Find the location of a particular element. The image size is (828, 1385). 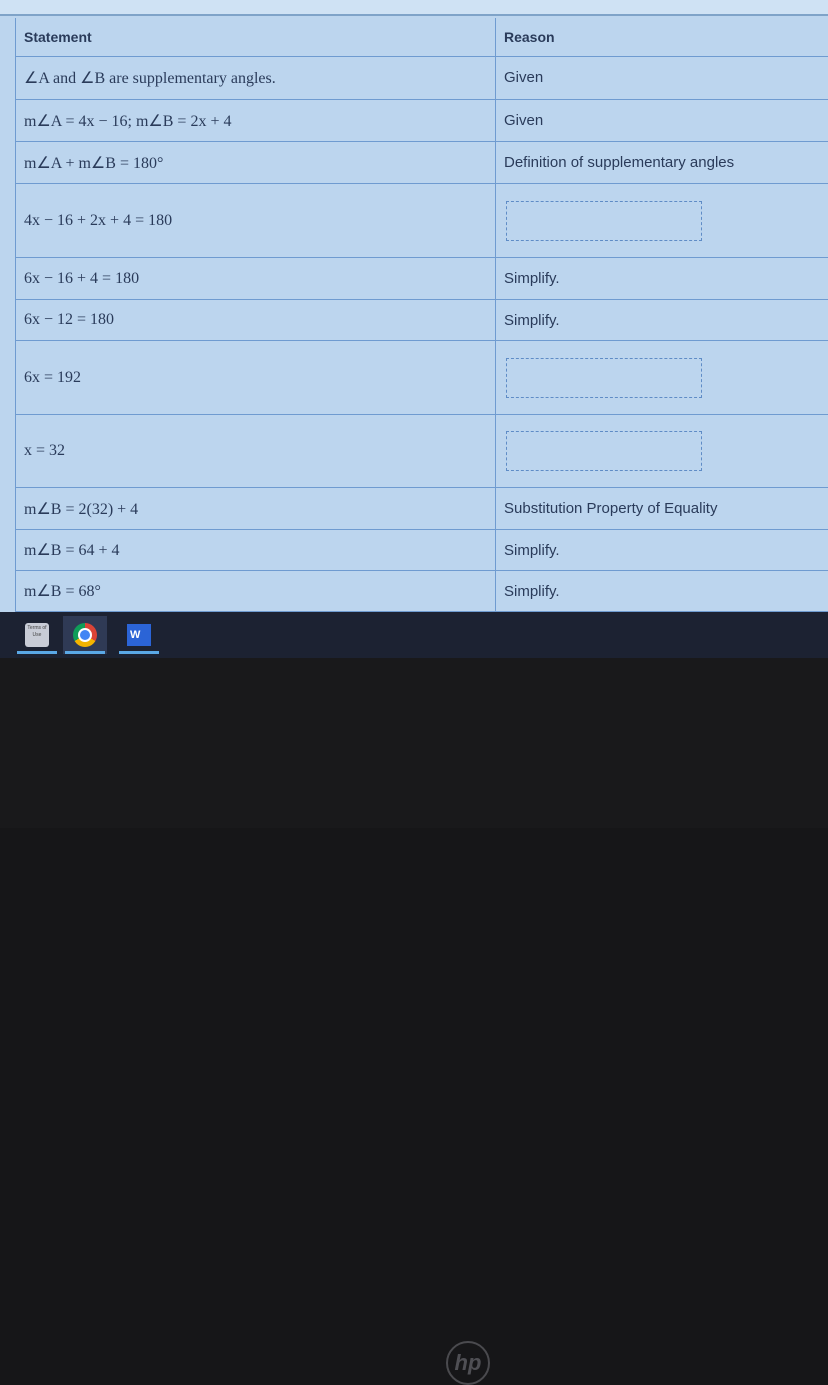

statement-cell: m∠A + m∠B = 180° is located at coordinates (255, 162).